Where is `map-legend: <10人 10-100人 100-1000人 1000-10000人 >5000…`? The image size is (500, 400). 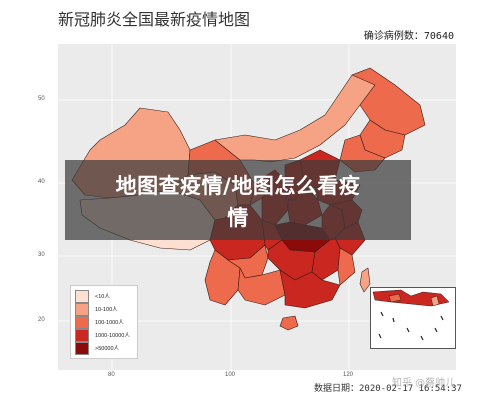
map-legend: <10人 10-100人 100-1000人 1000-10000人 >5000… is located at coordinates (104, 322).